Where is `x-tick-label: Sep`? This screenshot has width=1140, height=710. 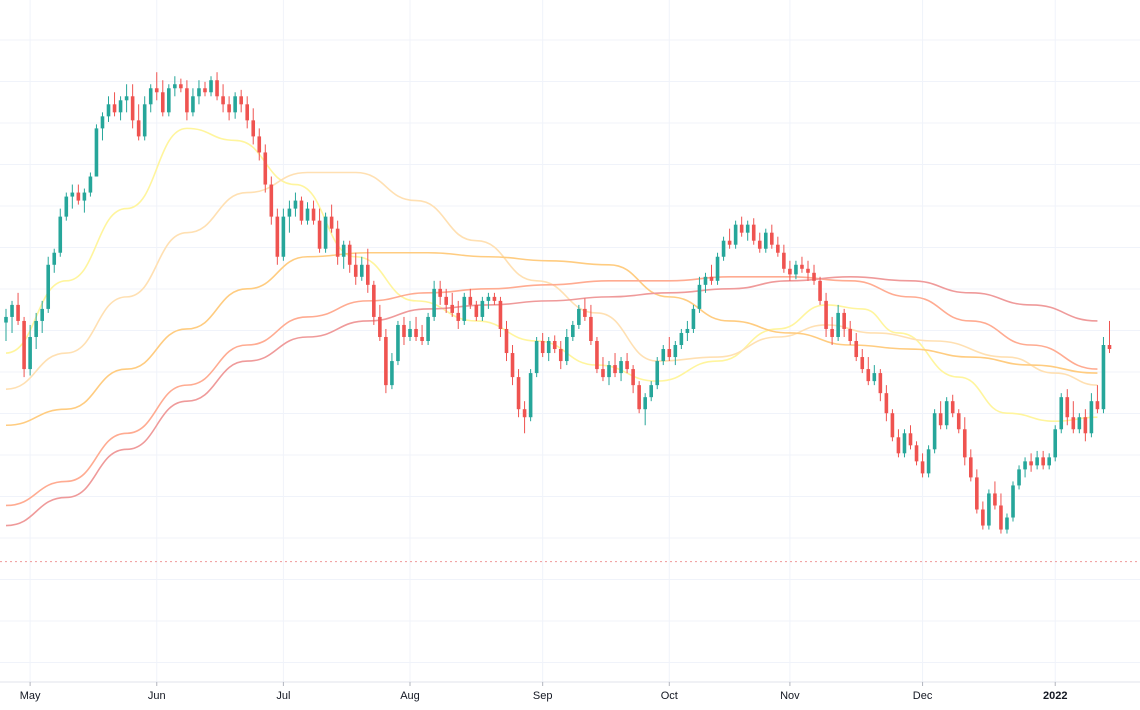
x-tick-label: Sep is located at coordinates (543, 696).